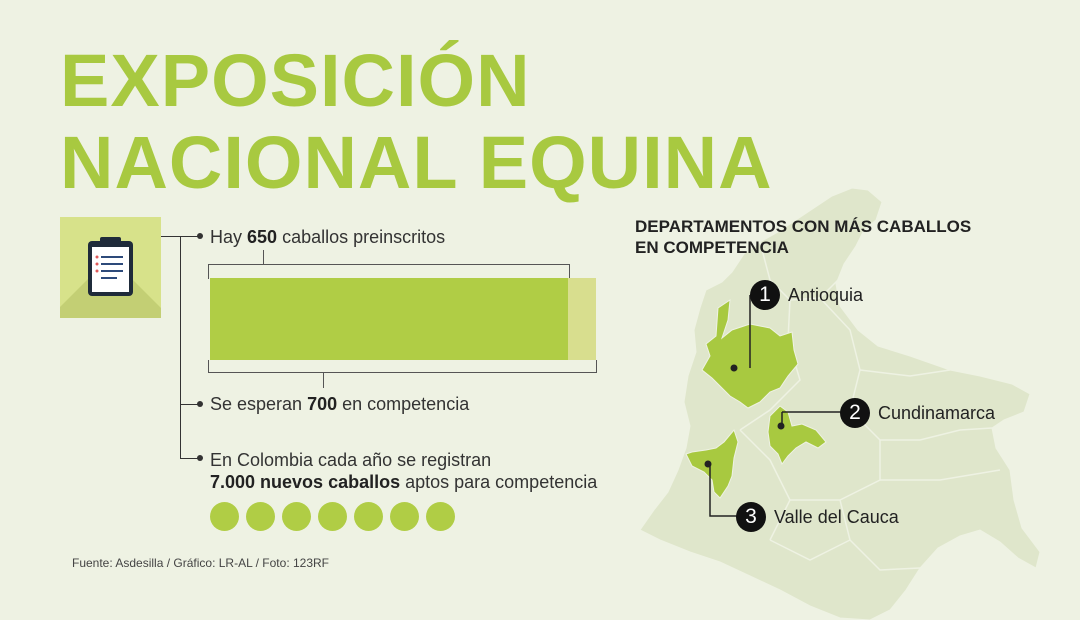 The image size is (1080, 620). Describe the element at coordinates (389, 319) in the screenshot. I see `bar-preregistered` at that location.